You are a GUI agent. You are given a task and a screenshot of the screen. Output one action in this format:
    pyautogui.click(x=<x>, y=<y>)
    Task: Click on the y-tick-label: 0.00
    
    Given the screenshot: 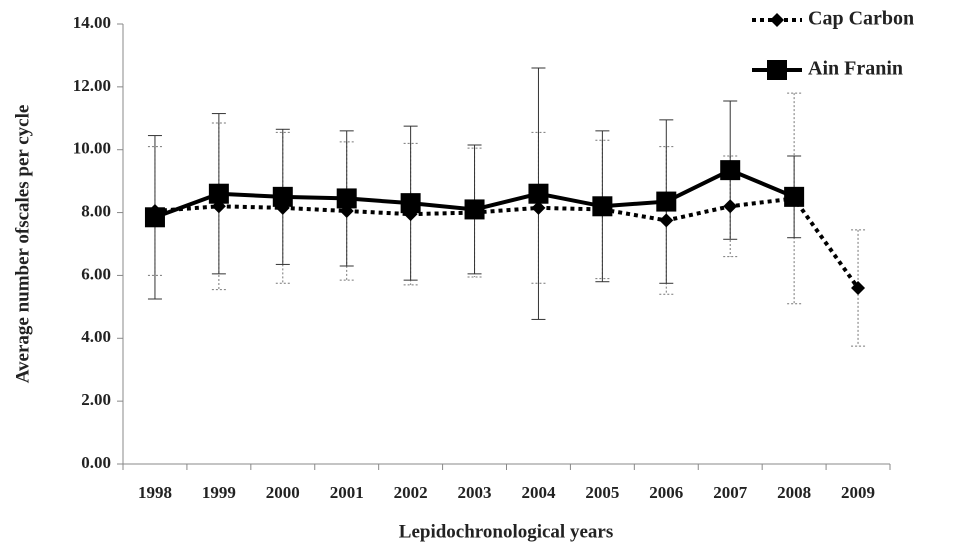 What is the action you would take?
    pyautogui.click(x=96, y=462)
    